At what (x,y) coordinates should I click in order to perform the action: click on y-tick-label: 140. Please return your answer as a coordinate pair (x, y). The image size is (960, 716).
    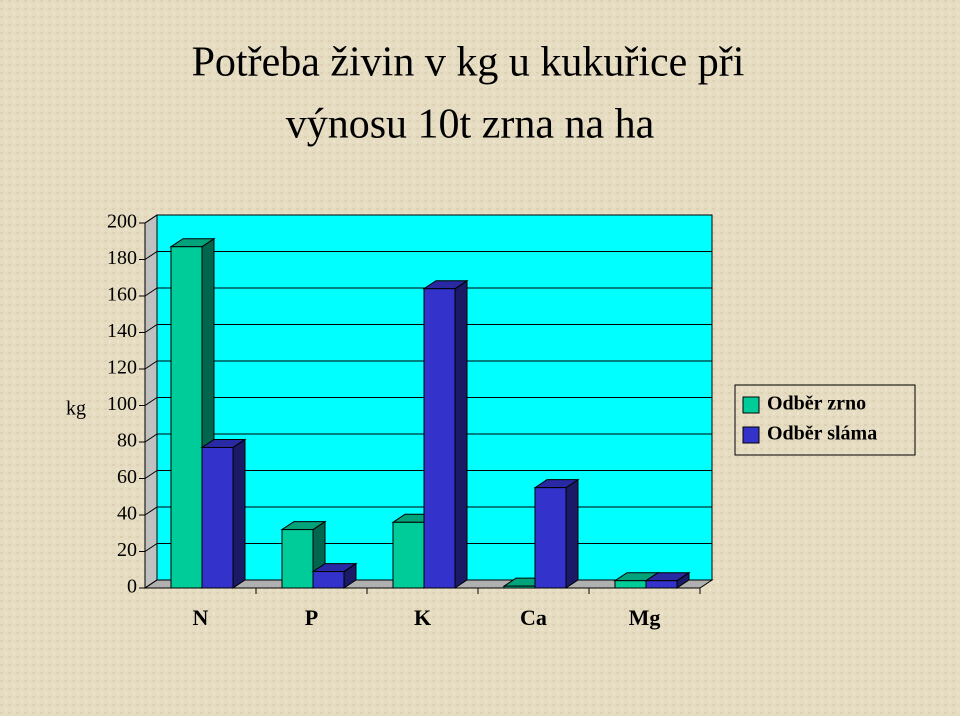
    Looking at the image, I should click on (122, 331).